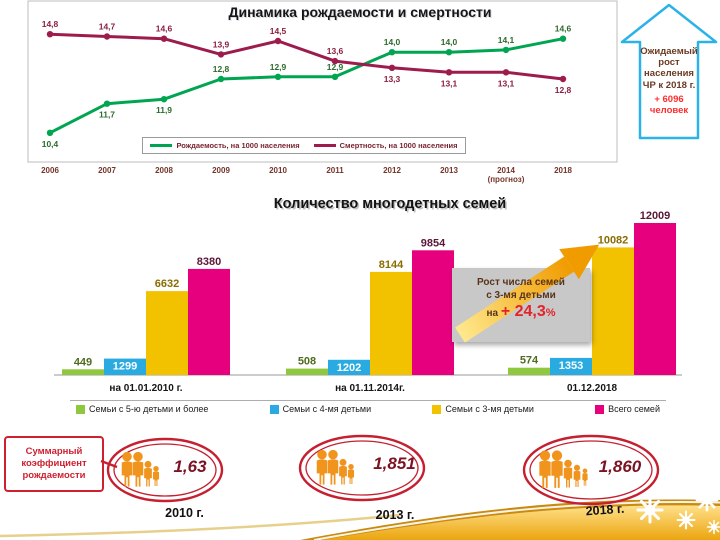  Describe the element at coordinates (164, 110) in the screenshot. I see `svg-text: 11,9` at that location.